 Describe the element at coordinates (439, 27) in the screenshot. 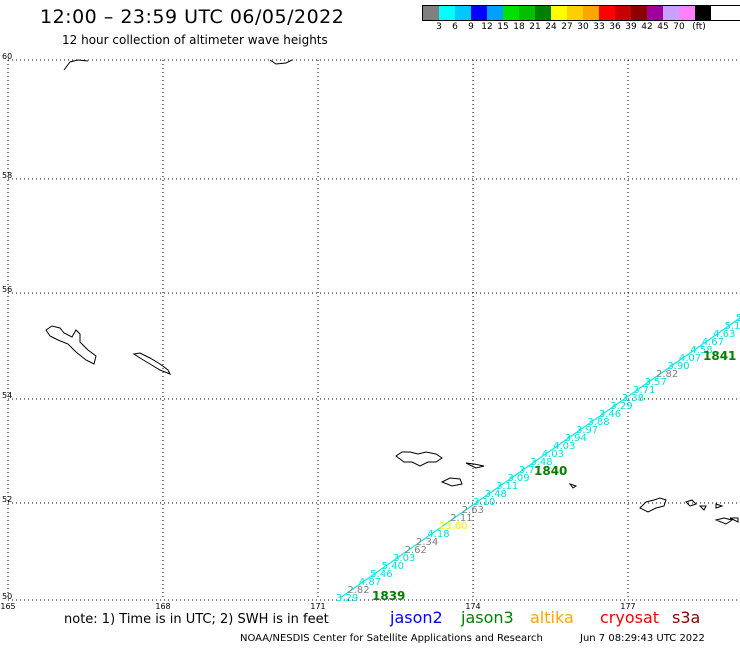

I see `color-scale-label: 3` at that location.